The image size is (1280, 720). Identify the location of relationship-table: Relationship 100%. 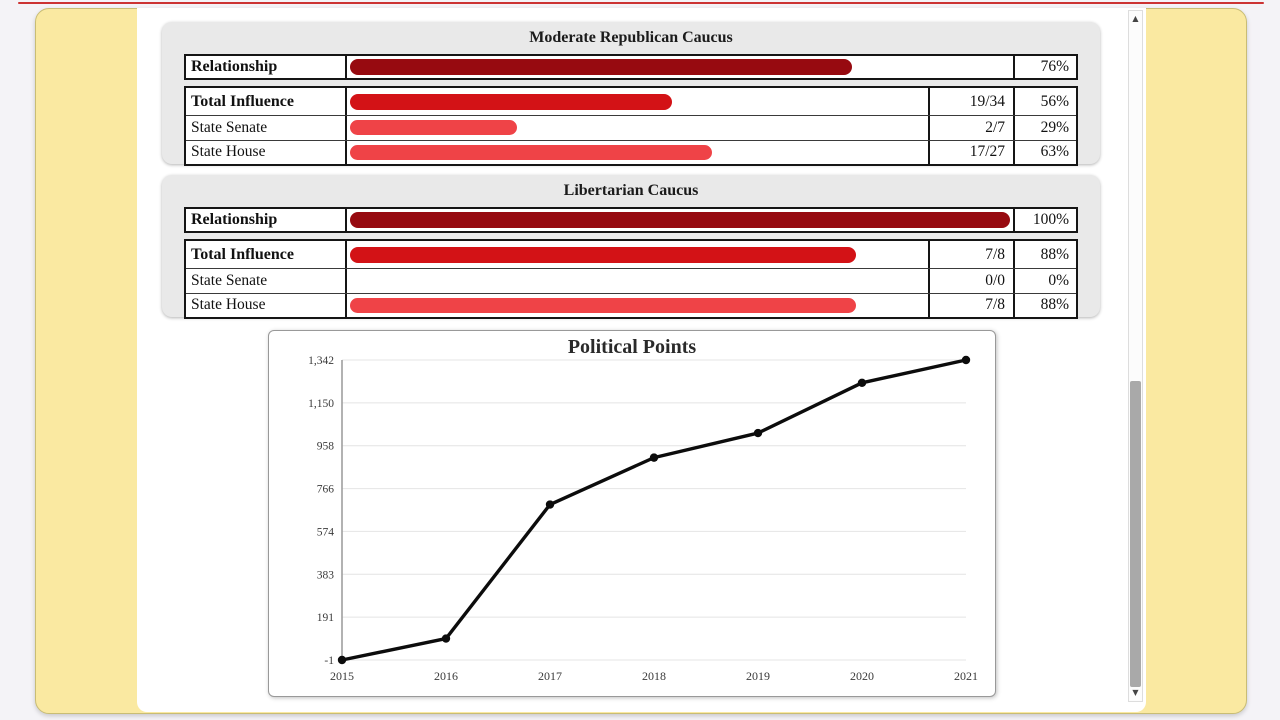
(631, 220).